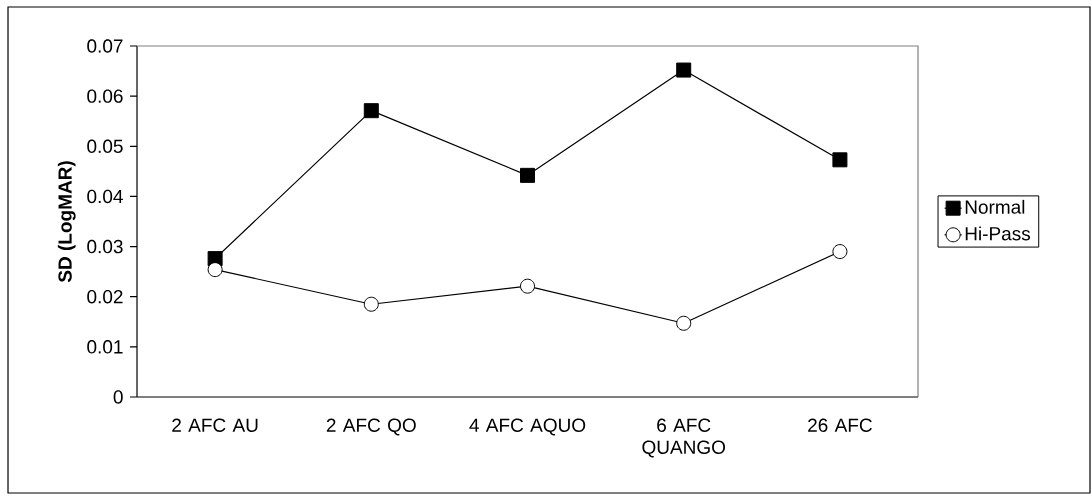 The image size is (1092, 497). I want to click on x-tick-label: 2 AFC AU, so click(215, 425).